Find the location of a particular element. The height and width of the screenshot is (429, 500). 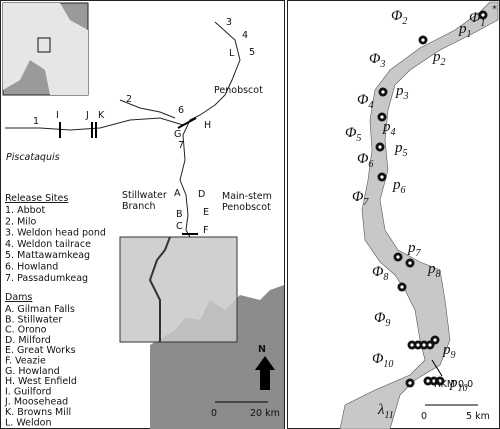

inset-land is located at coordinates (45, 49).